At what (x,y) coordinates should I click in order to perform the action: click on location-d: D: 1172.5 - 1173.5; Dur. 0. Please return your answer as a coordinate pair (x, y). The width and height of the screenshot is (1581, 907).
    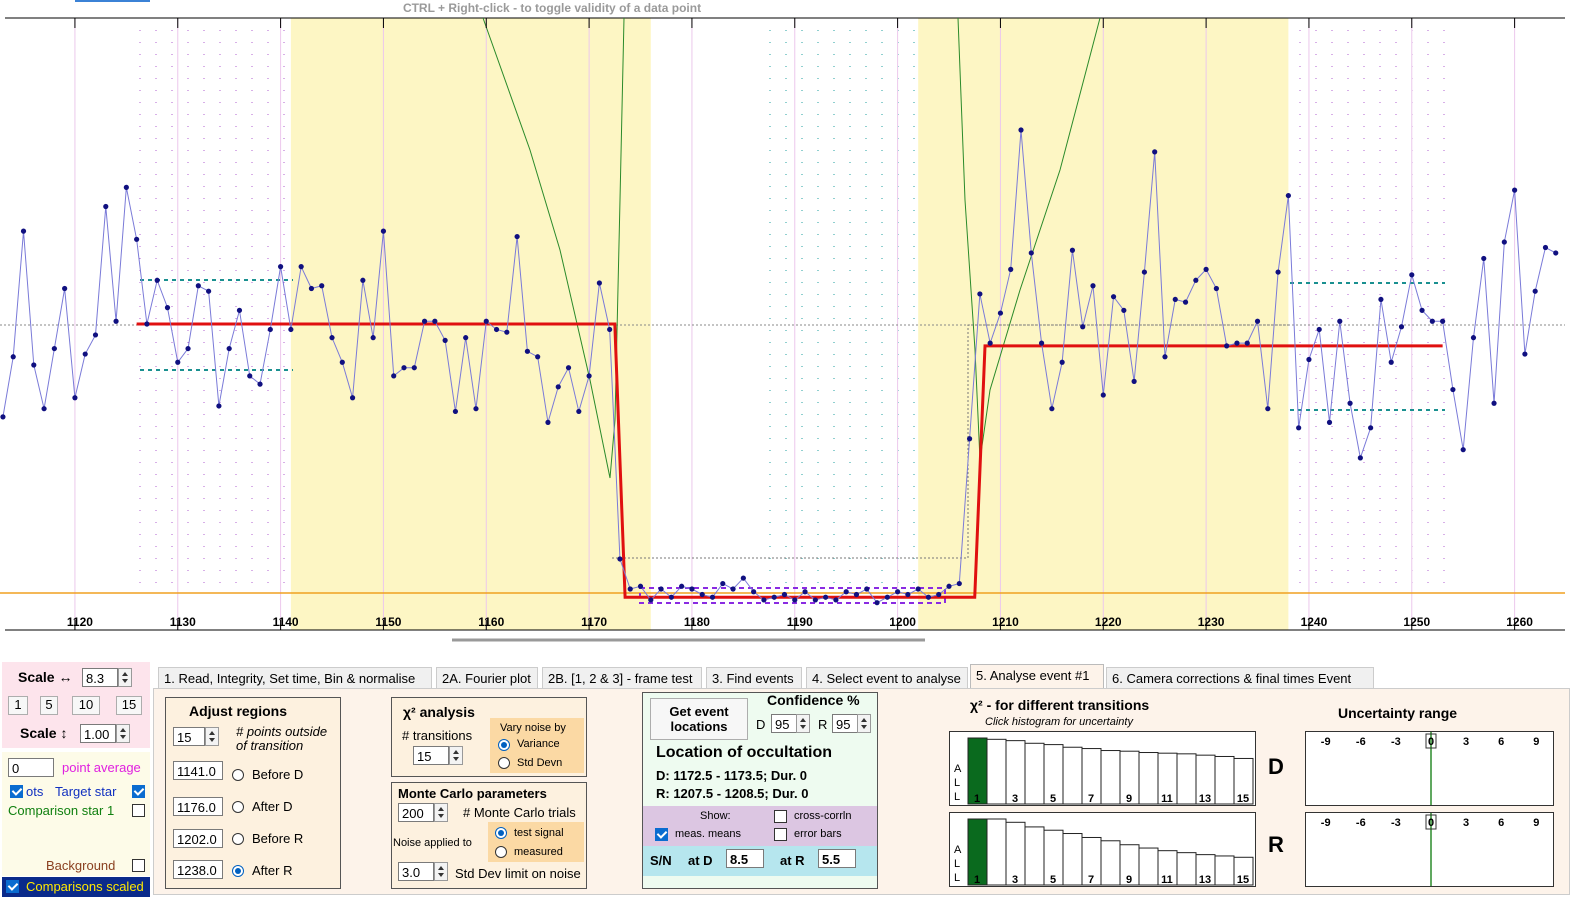
    Looking at the image, I should click on (732, 775).